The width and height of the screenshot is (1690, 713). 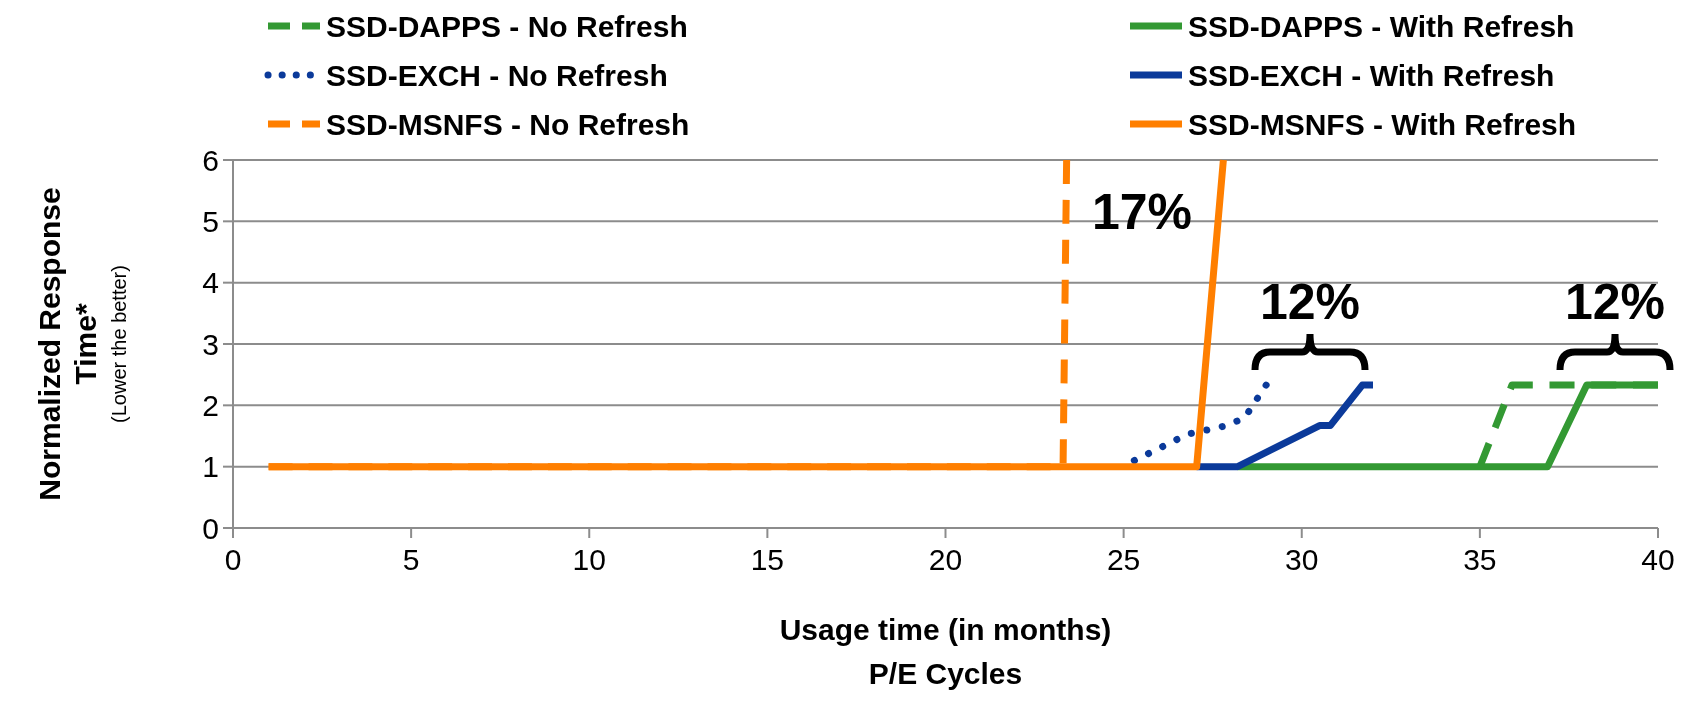 I want to click on x-tick-label: 20, so click(x=945, y=559).